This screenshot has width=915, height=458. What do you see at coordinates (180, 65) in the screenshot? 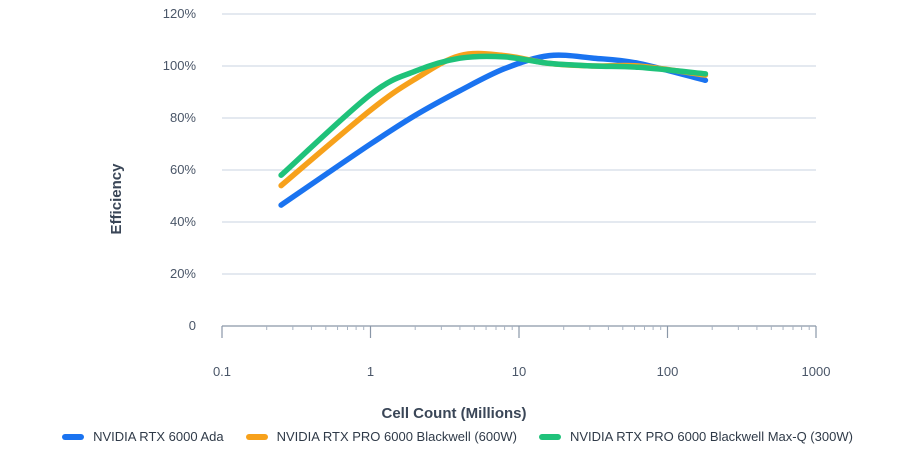
I see `y-tick-label: 100%` at bounding box center [180, 65].